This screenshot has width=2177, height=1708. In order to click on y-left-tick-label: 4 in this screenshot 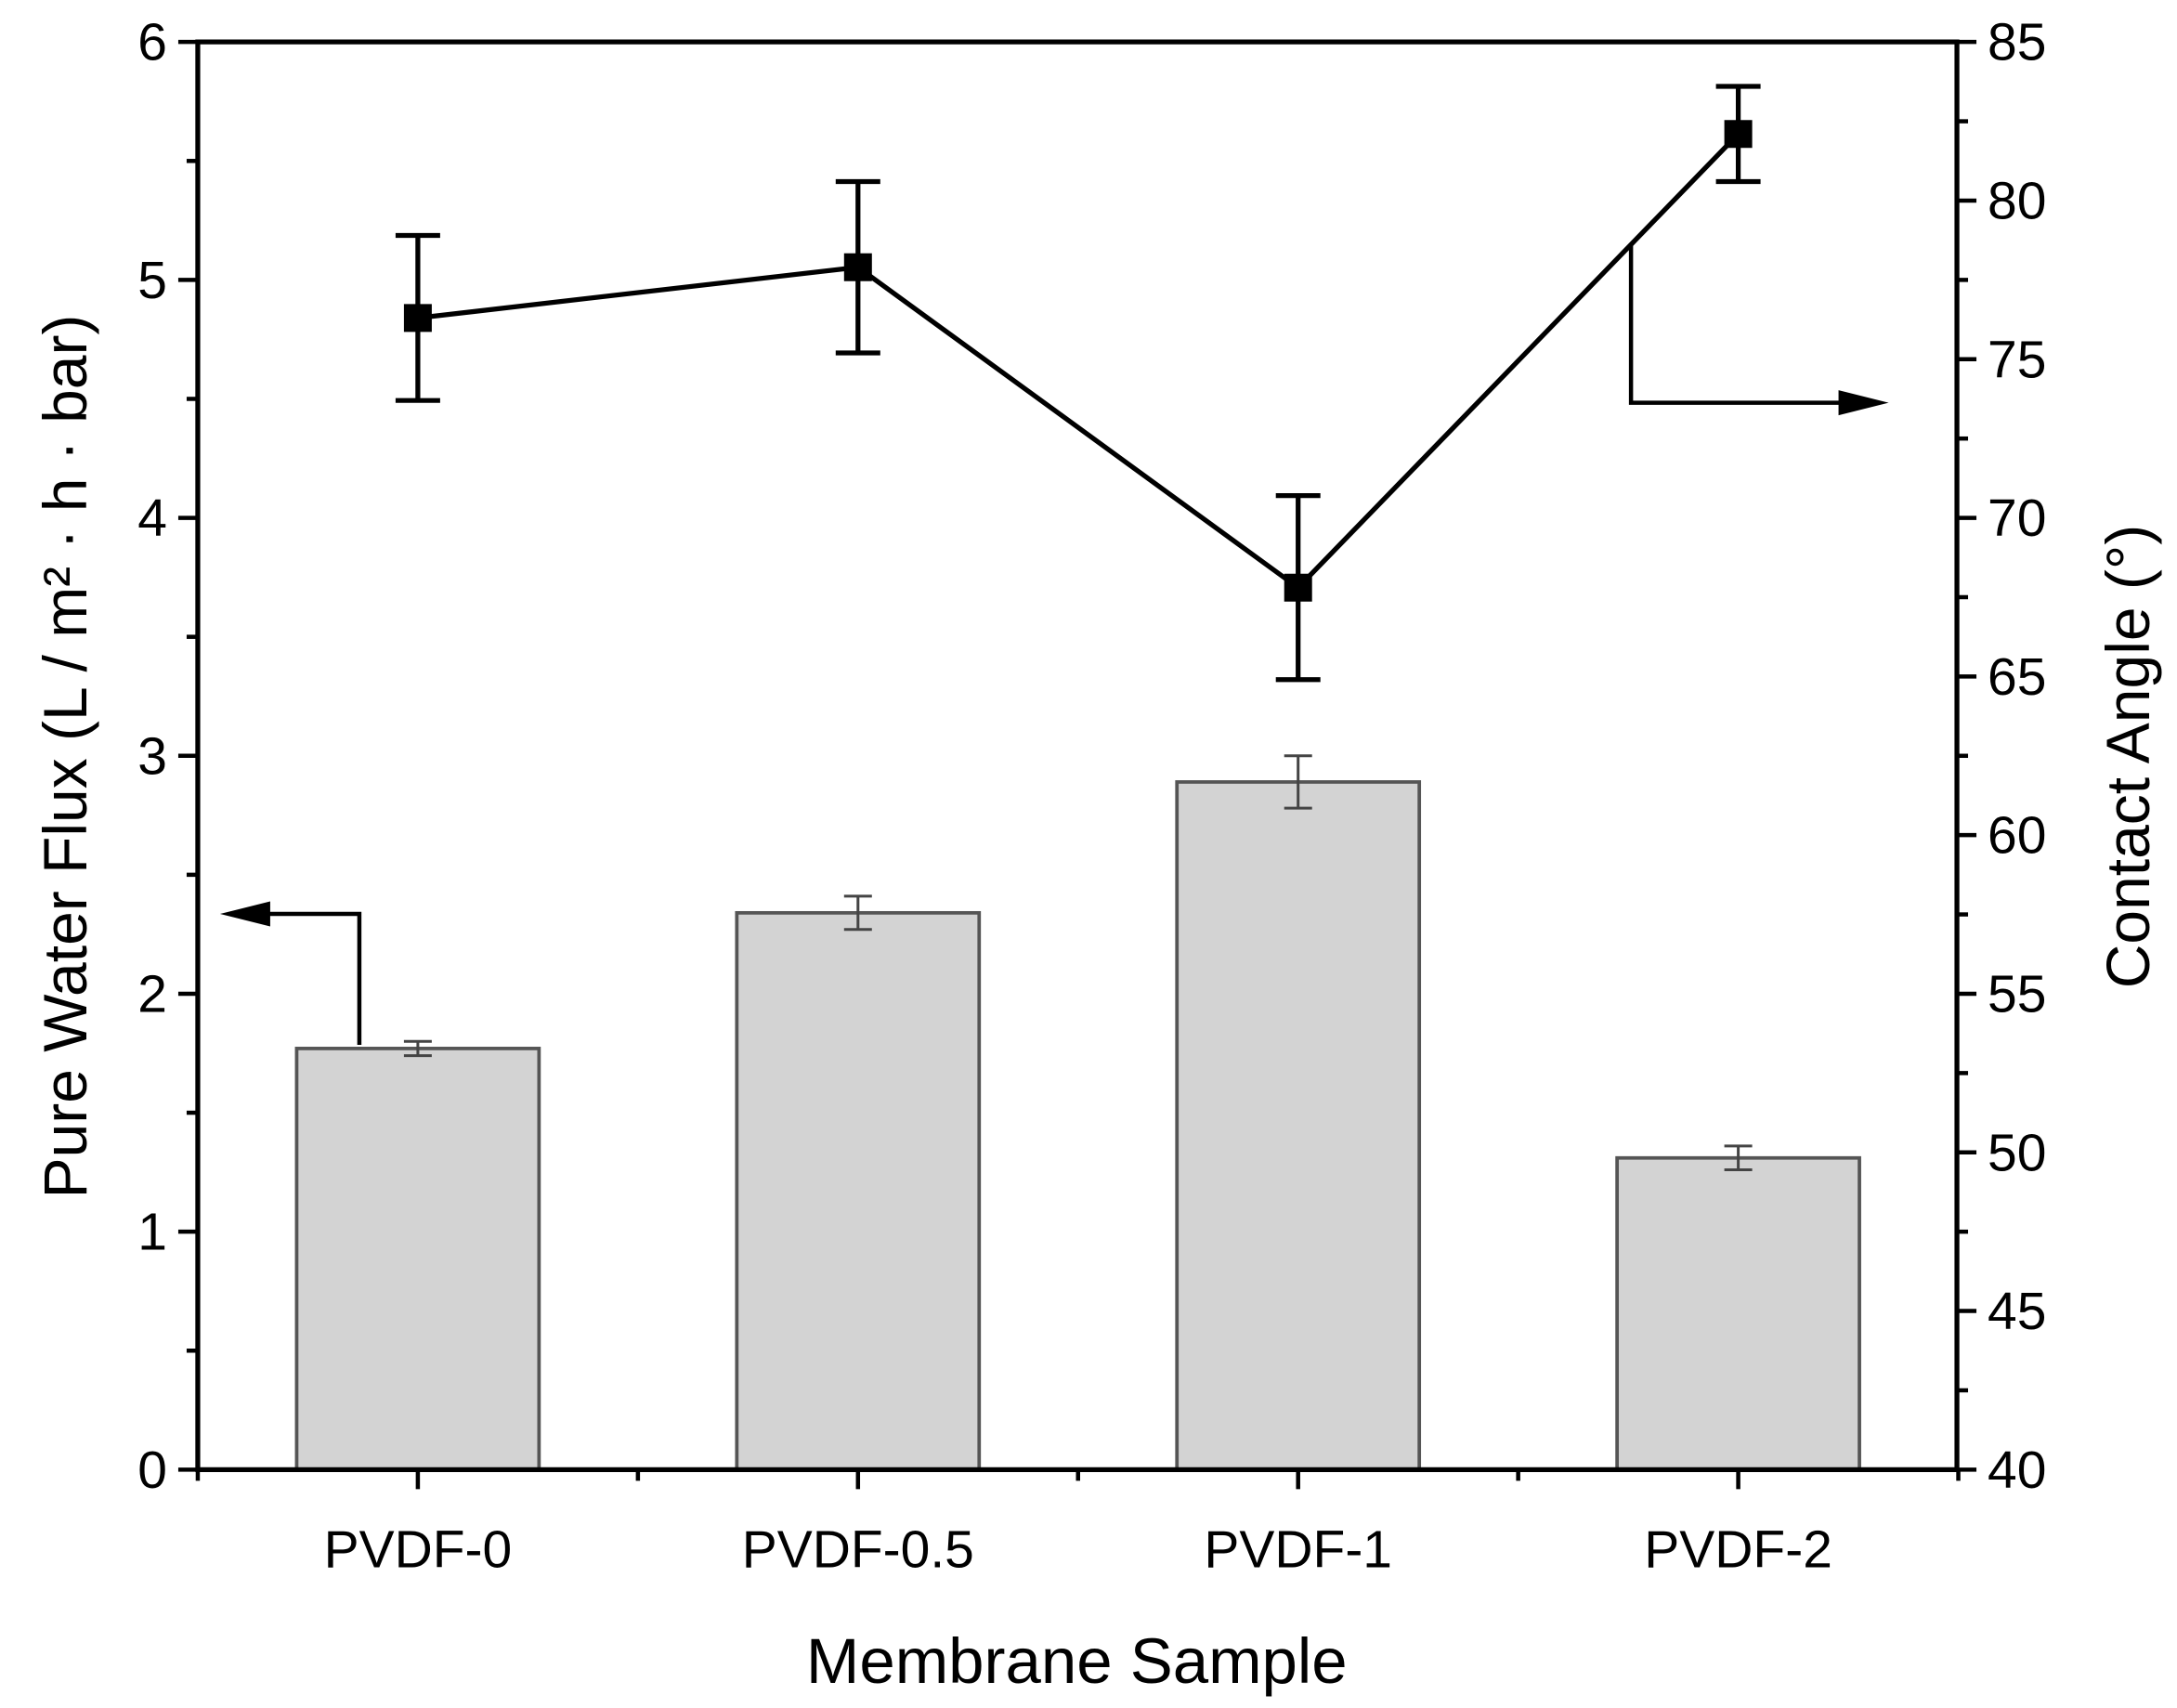, I will do `click(152, 518)`.